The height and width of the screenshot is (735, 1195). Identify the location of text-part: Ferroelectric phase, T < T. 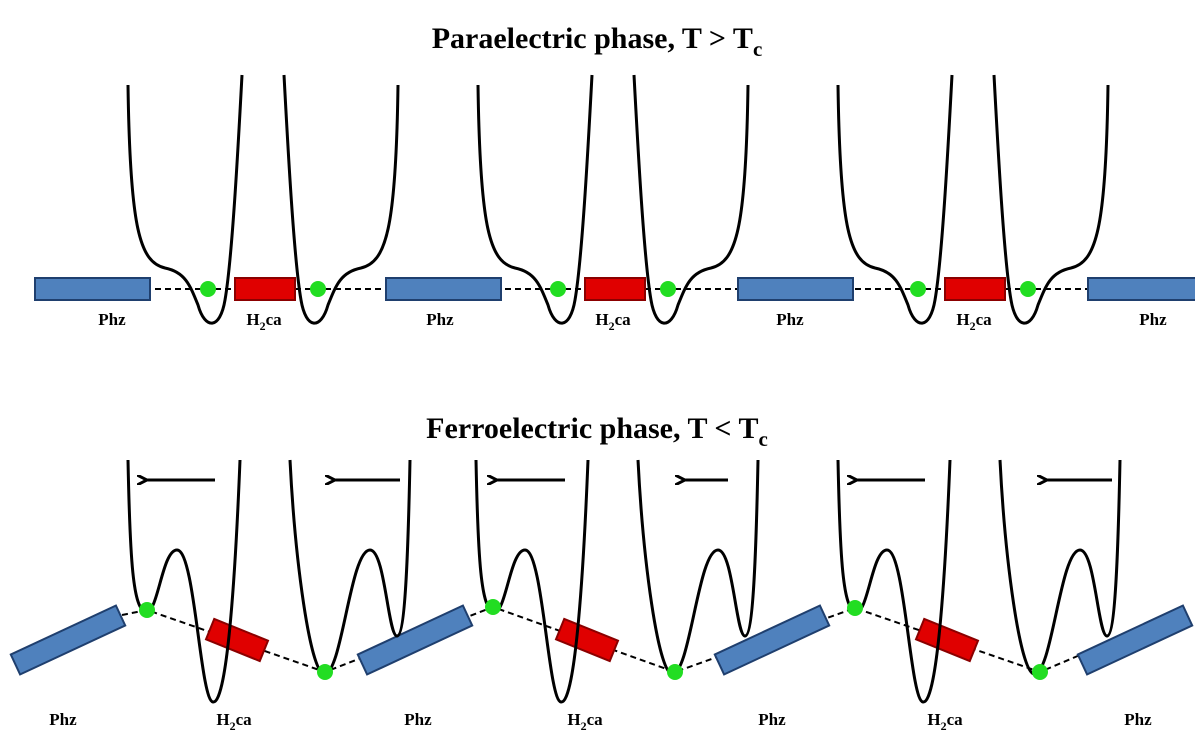
(592, 428).